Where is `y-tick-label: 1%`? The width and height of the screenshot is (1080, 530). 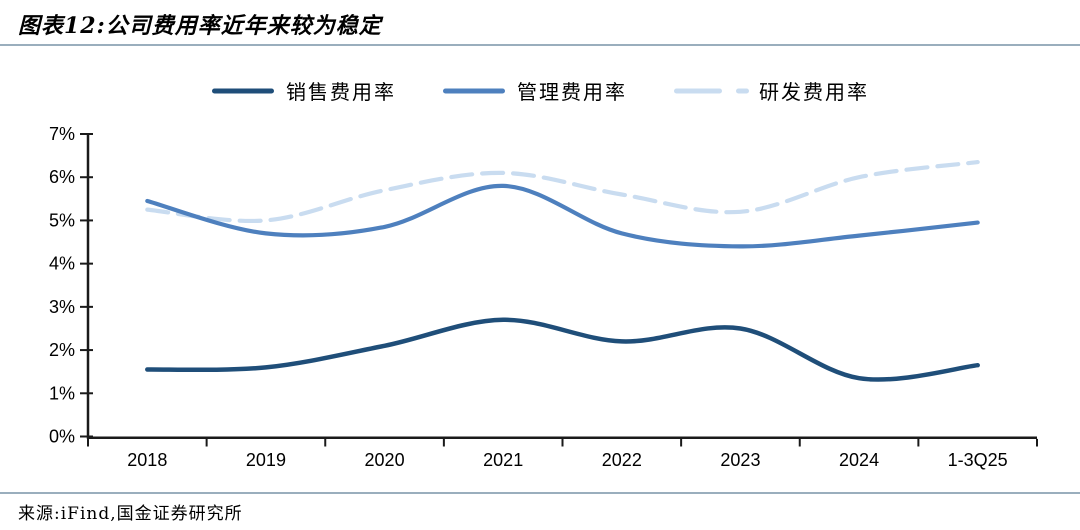
y-tick-label: 1% is located at coordinates (62, 393).